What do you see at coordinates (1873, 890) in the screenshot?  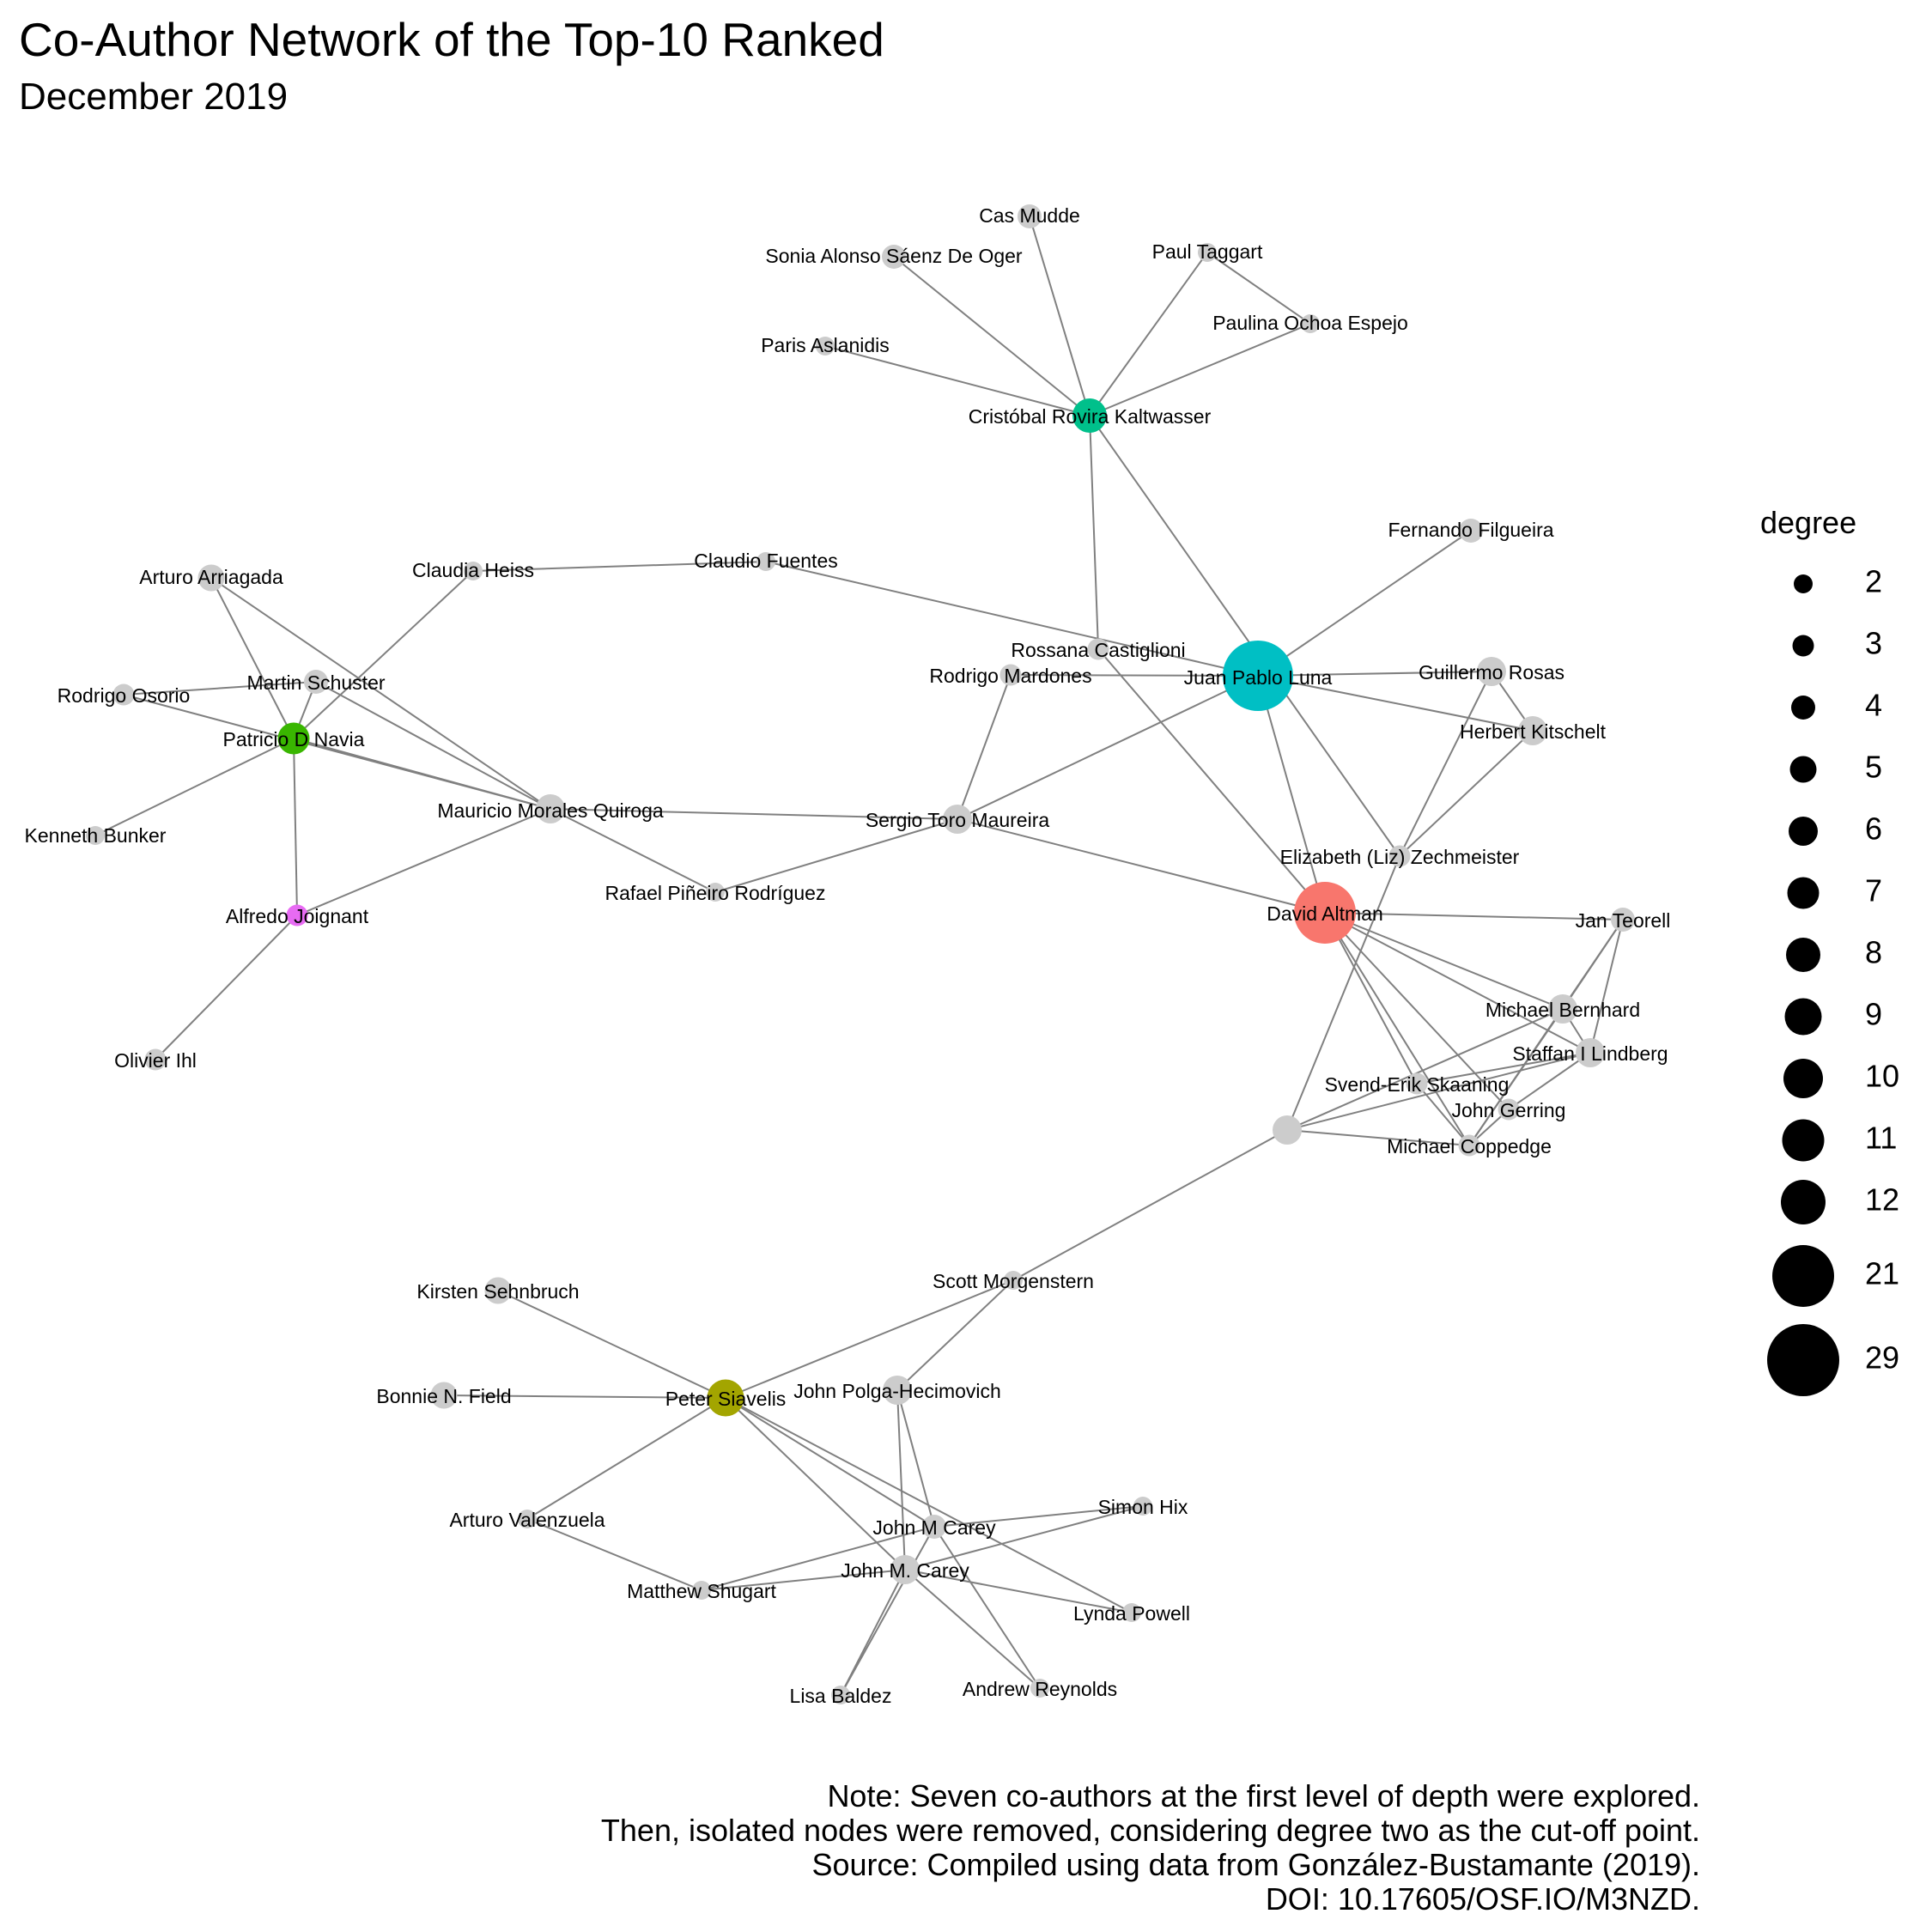 I see `legend-label-7: 7` at bounding box center [1873, 890].